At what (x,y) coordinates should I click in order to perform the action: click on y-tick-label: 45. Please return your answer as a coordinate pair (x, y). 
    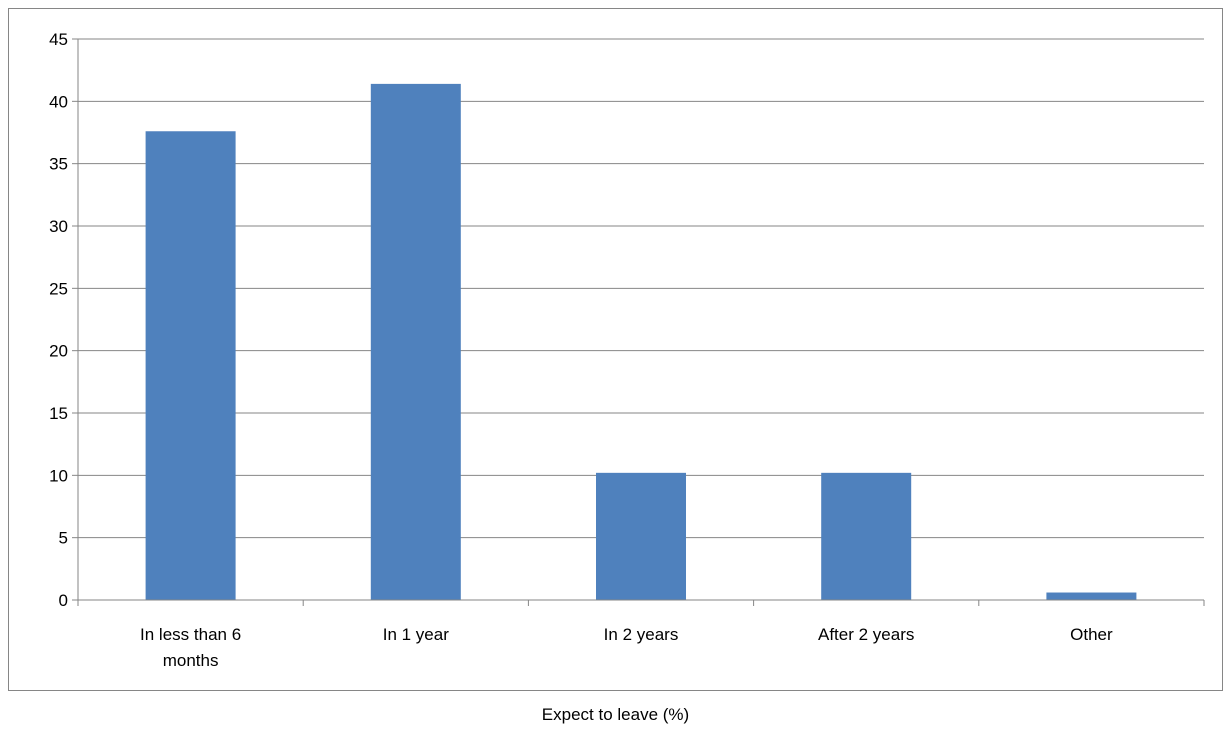
    Looking at the image, I should click on (58, 39).